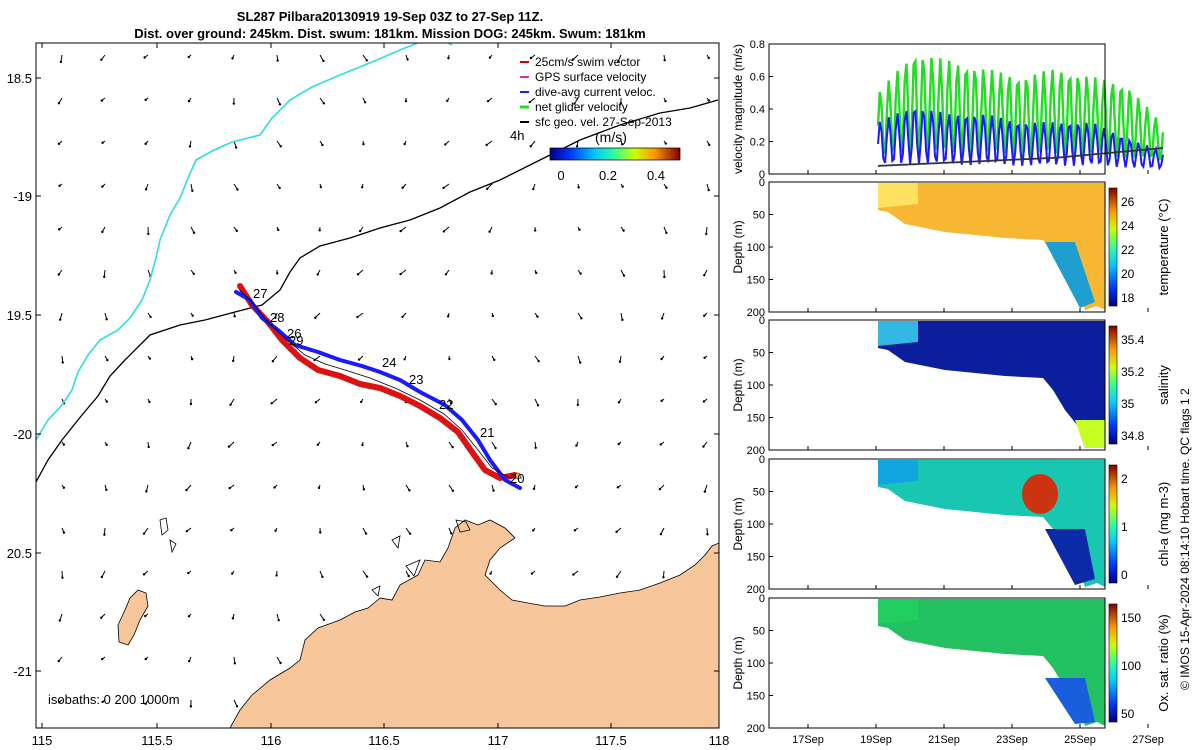 This screenshot has width=1200, height=750. I want to click on day-label: 22, so click(446, 404).